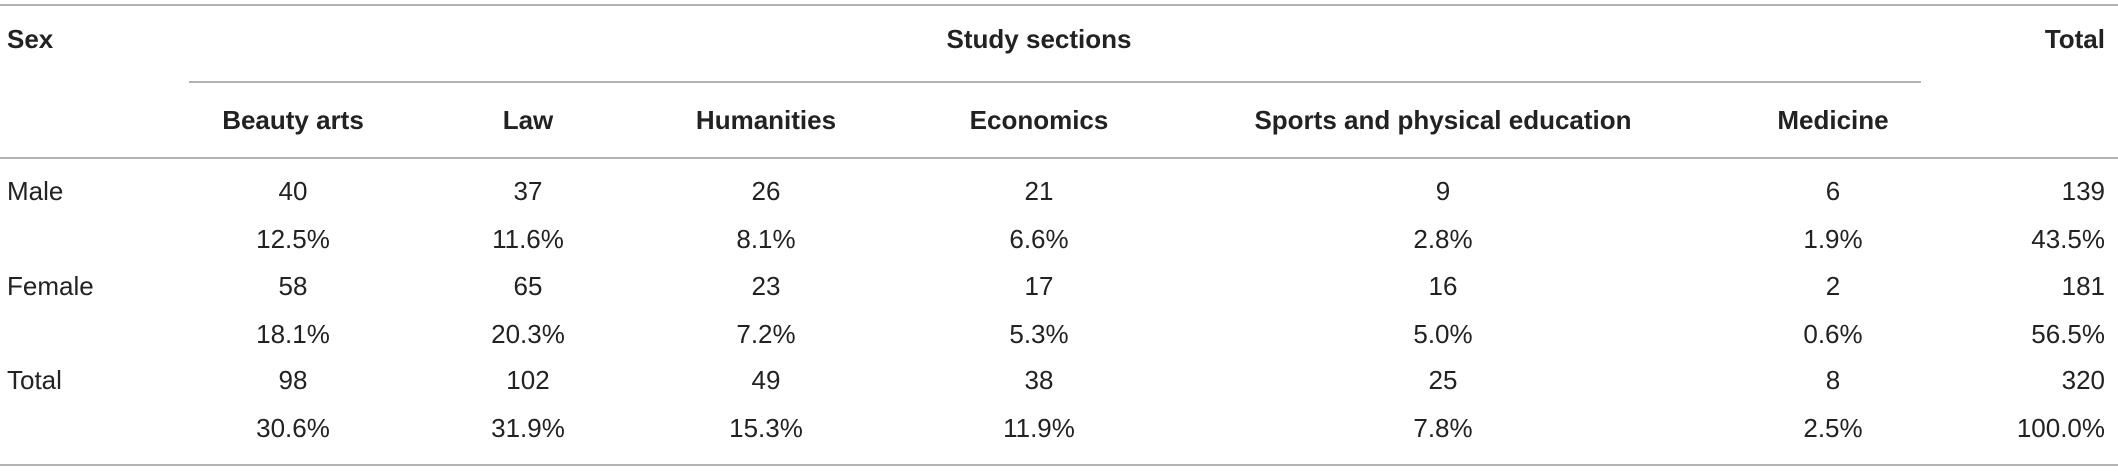 The image size is (2118, 472). I want to click on count-cell: 25, so click(1443, 380).